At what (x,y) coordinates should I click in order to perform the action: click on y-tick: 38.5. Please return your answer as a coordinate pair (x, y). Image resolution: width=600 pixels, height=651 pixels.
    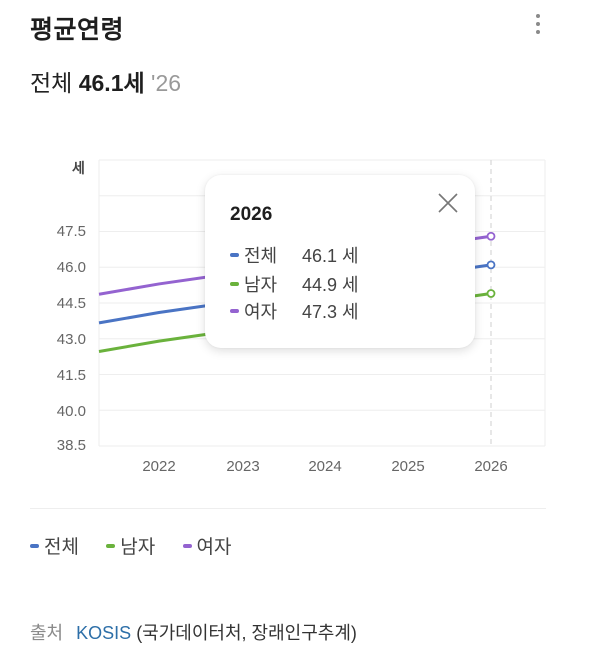
    Looking at the image, I should click on (71, 445).